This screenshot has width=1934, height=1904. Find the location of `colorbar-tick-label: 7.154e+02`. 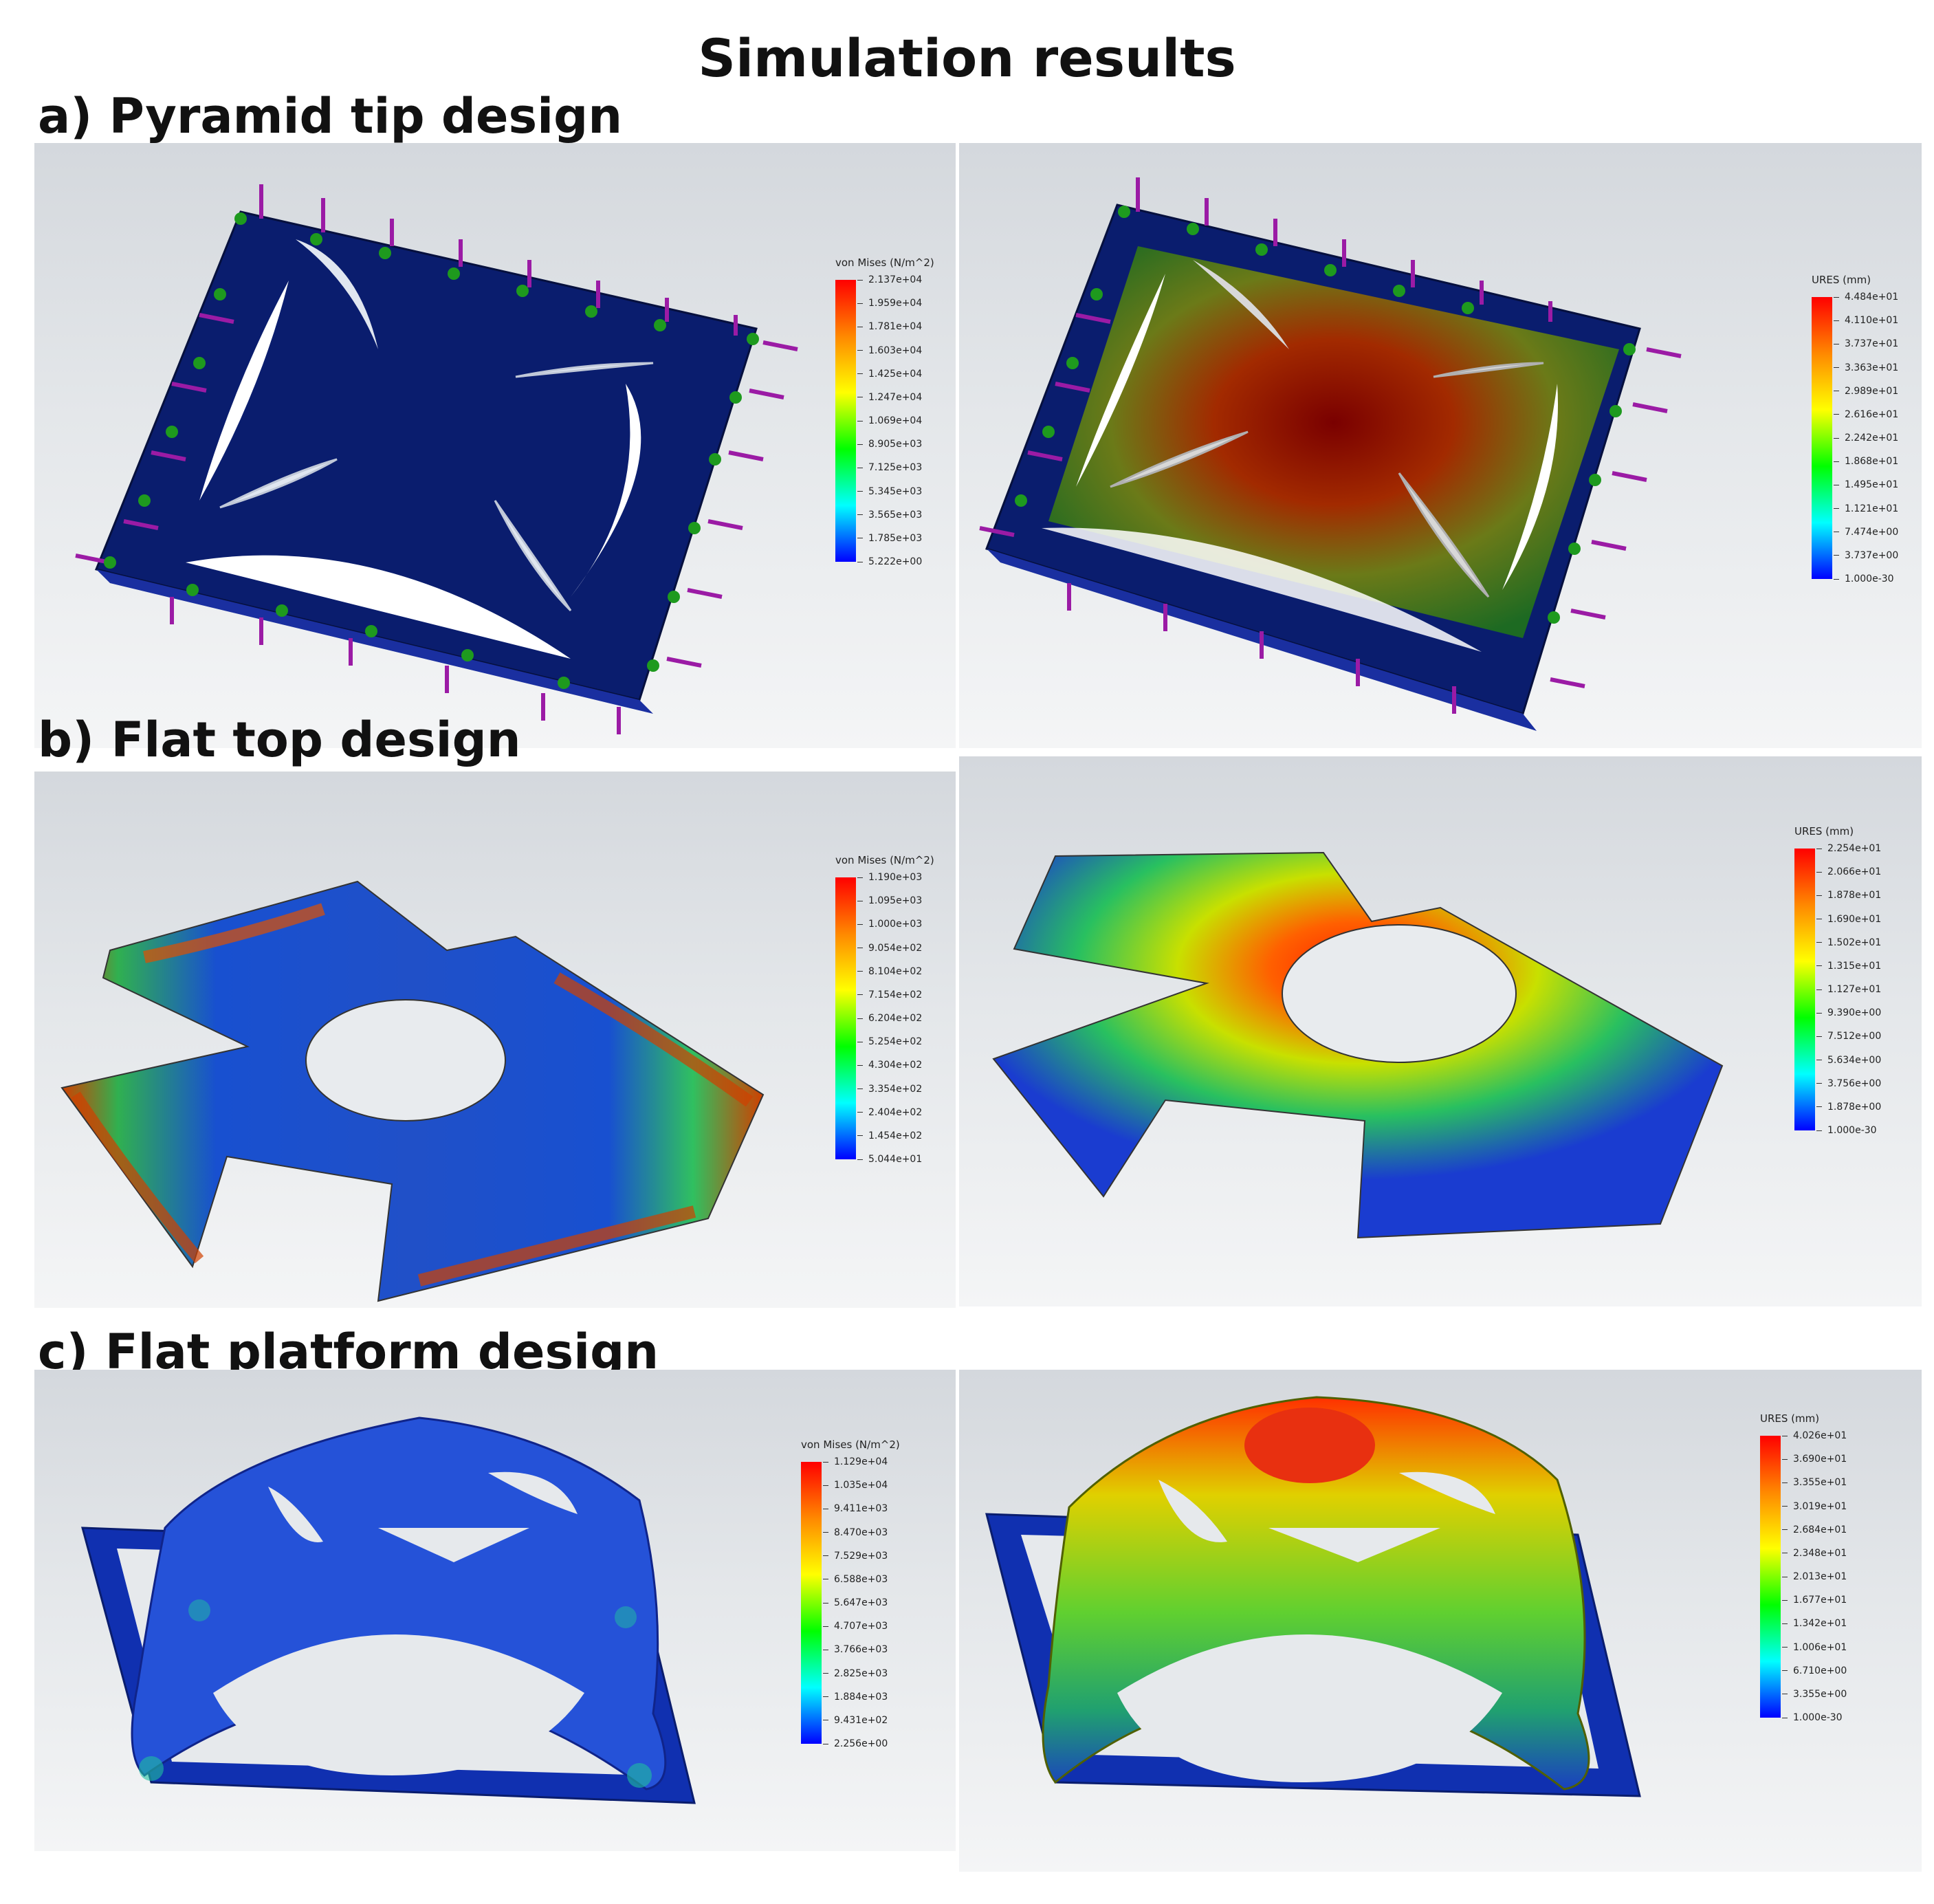

colorbar-tick-label: 7.154e+02 is located at coordinates (906, 995).